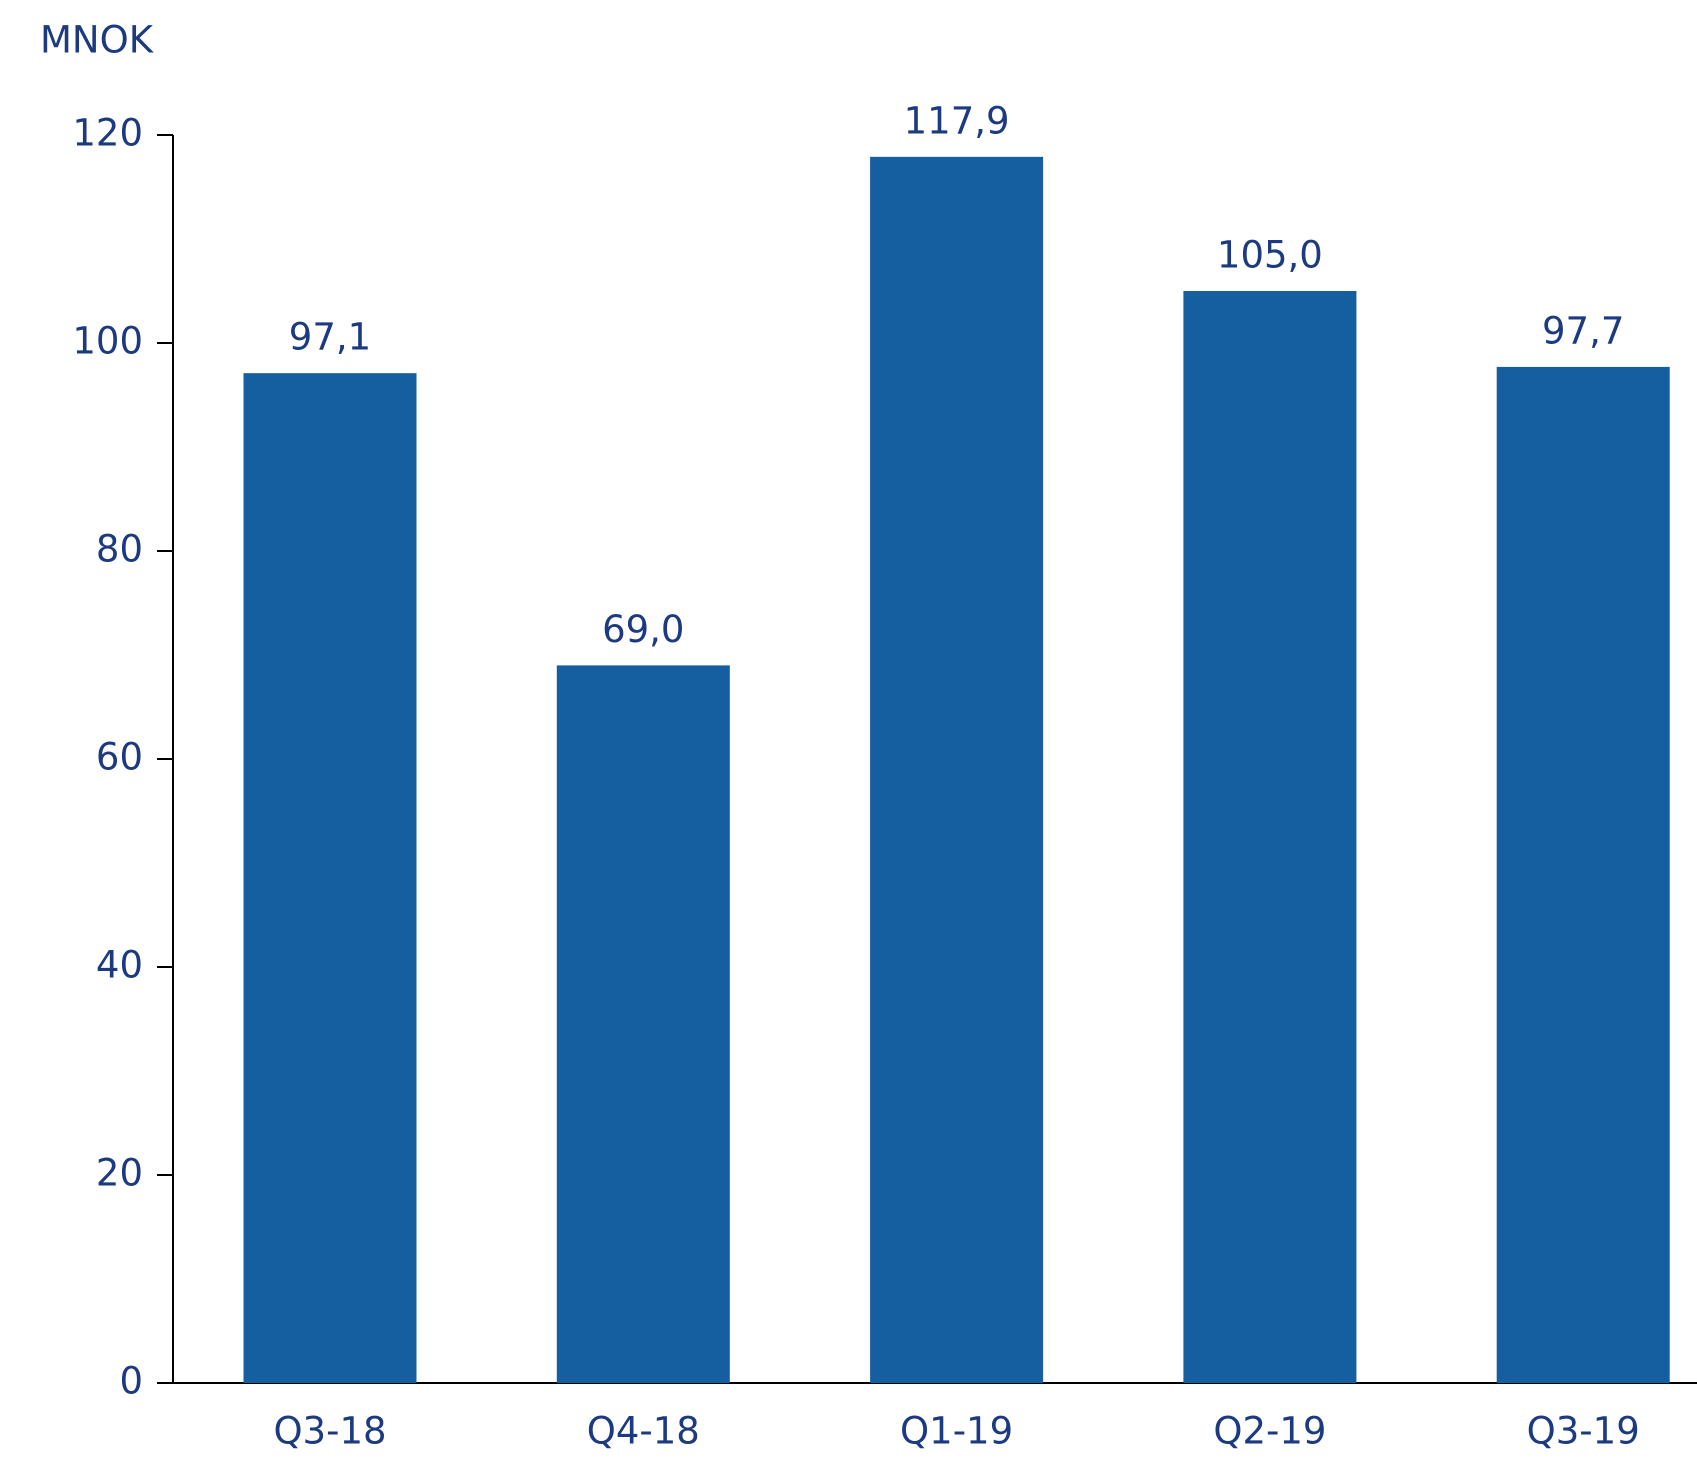 The height and width of the screenshot is (1471, 1697). What do you see at coordinates (119, 549) in the screenshot?
I see `y-tick-label: 80` at bounding box center [119, 549].